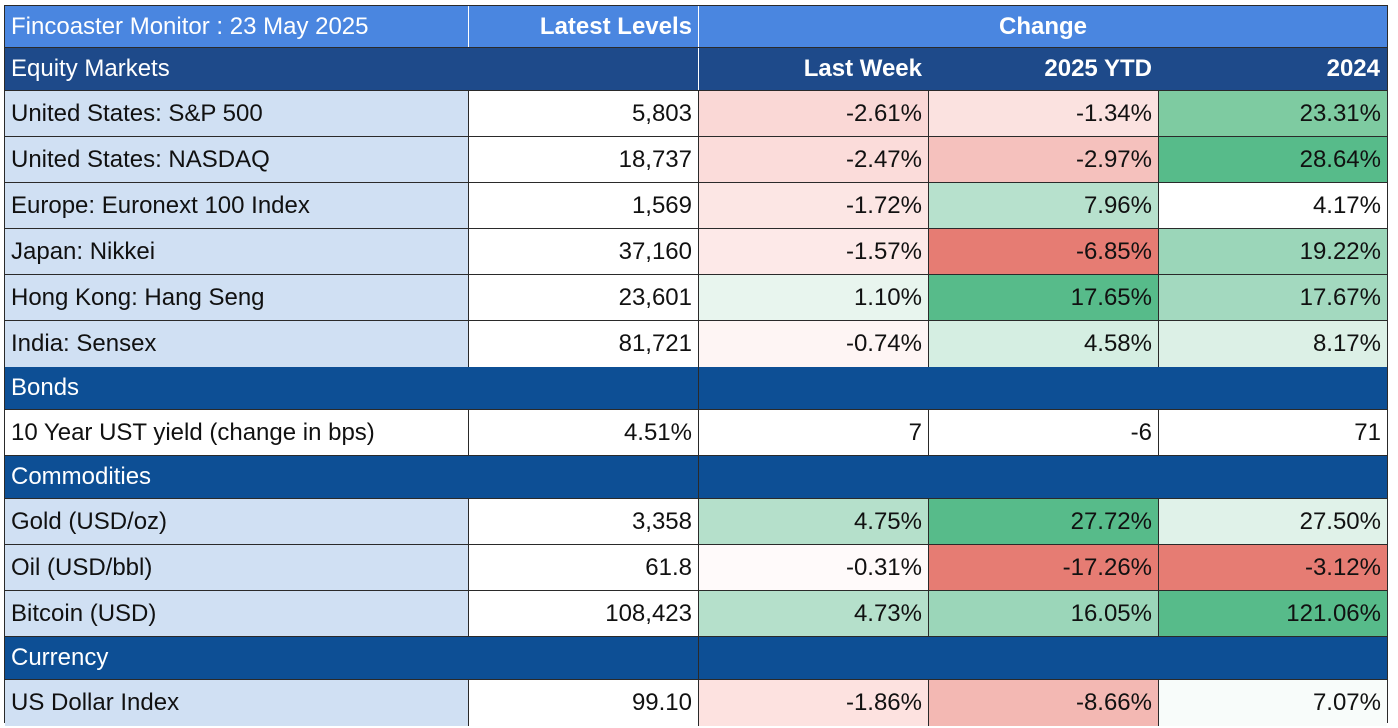 The width and height of the screenshot is (1398, 728). I want to click on row-level: 81,721, so click(584, 344).